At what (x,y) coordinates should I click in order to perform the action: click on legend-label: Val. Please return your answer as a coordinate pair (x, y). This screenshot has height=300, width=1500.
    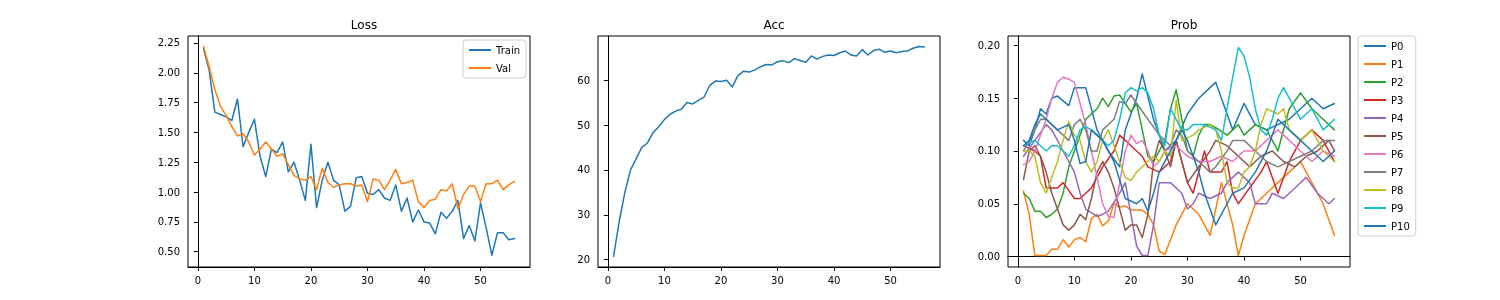
    Looking at the image, I should click on (503, 68).